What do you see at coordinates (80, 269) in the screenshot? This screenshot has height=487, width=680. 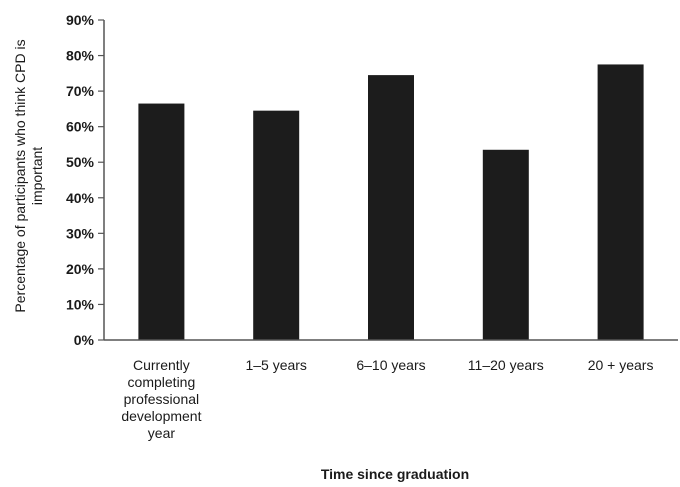 I see `y-tick-label: 20%` at bounding box center [80, 269].